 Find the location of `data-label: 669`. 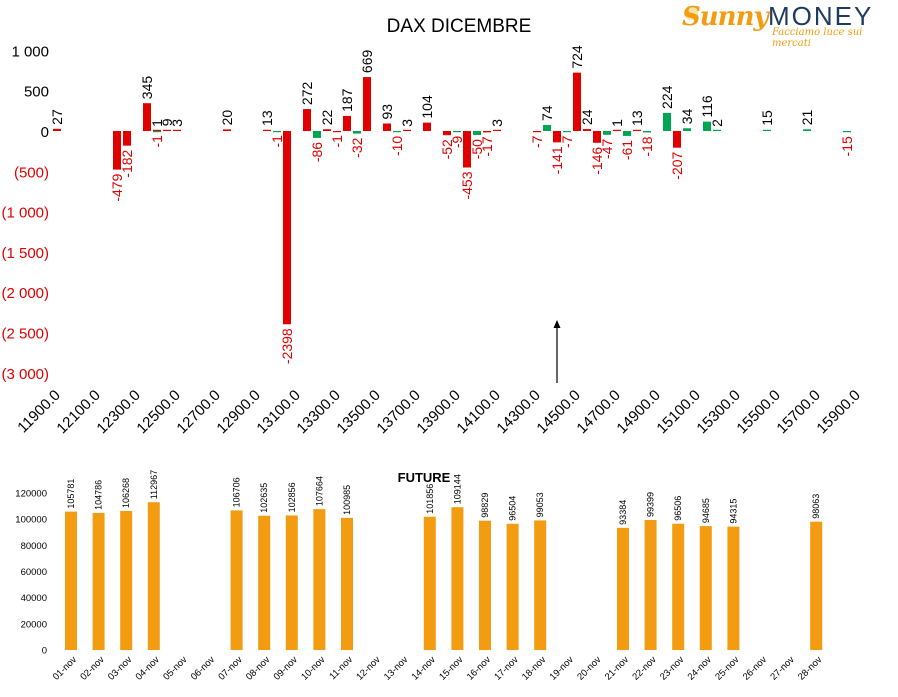

data-label: 669 is located at coordinates (367, 62).